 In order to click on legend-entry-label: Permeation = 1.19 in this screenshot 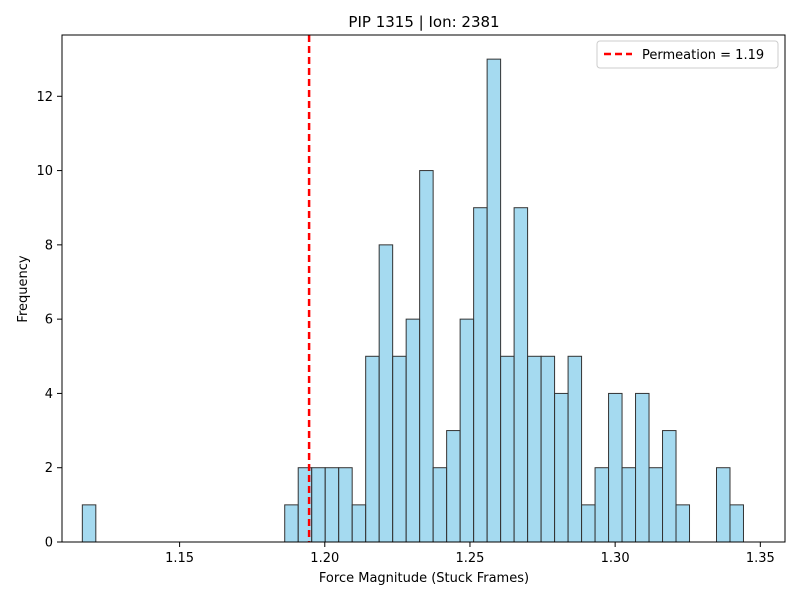, I will do `click(703, 55)`.